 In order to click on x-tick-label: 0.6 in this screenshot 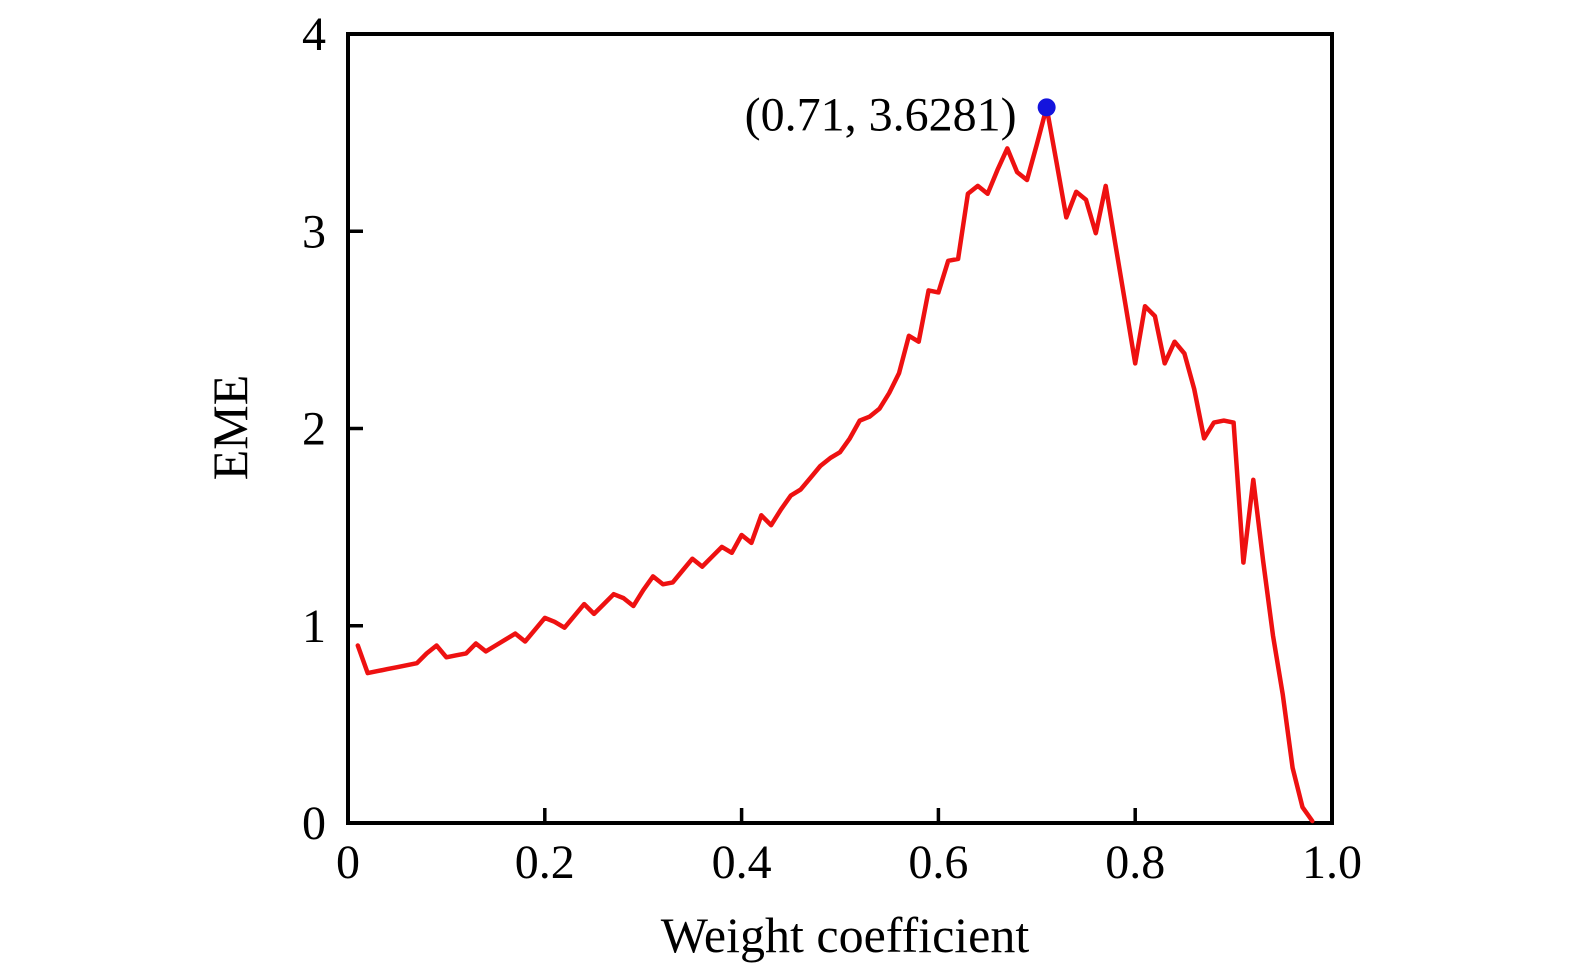, I will do `click(938, 862)`.